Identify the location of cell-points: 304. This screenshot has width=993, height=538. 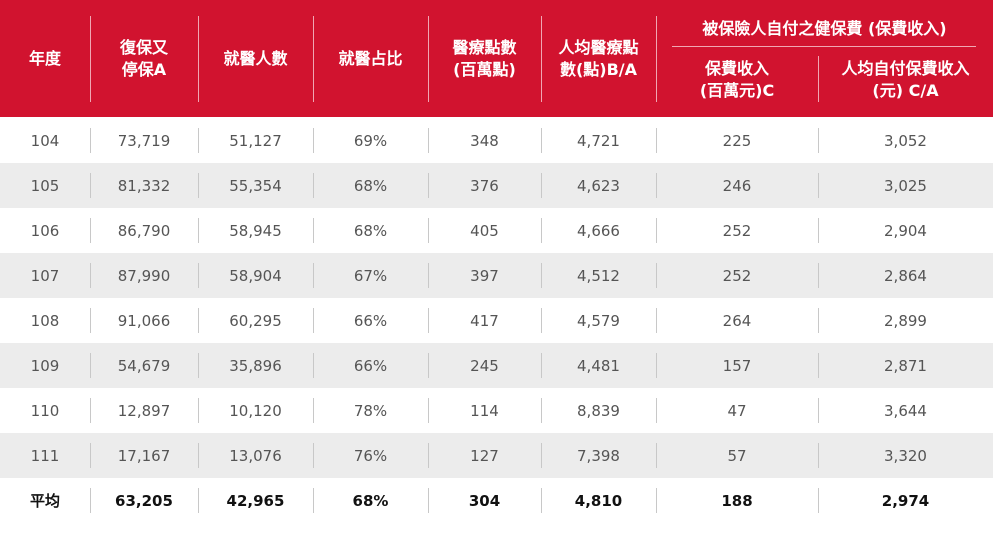
(484, 500).